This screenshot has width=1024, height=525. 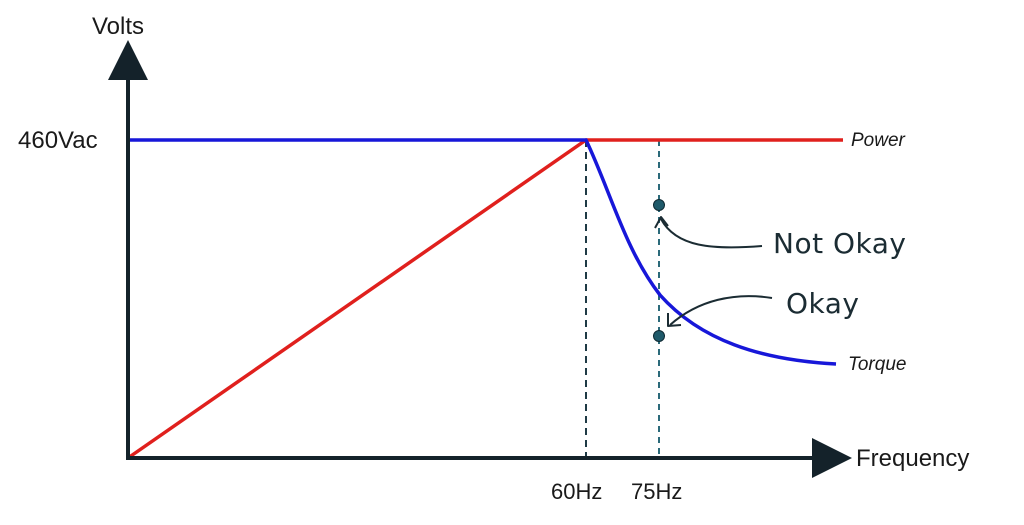 I want to click on okay-arrow, so click(x=721, y=310).